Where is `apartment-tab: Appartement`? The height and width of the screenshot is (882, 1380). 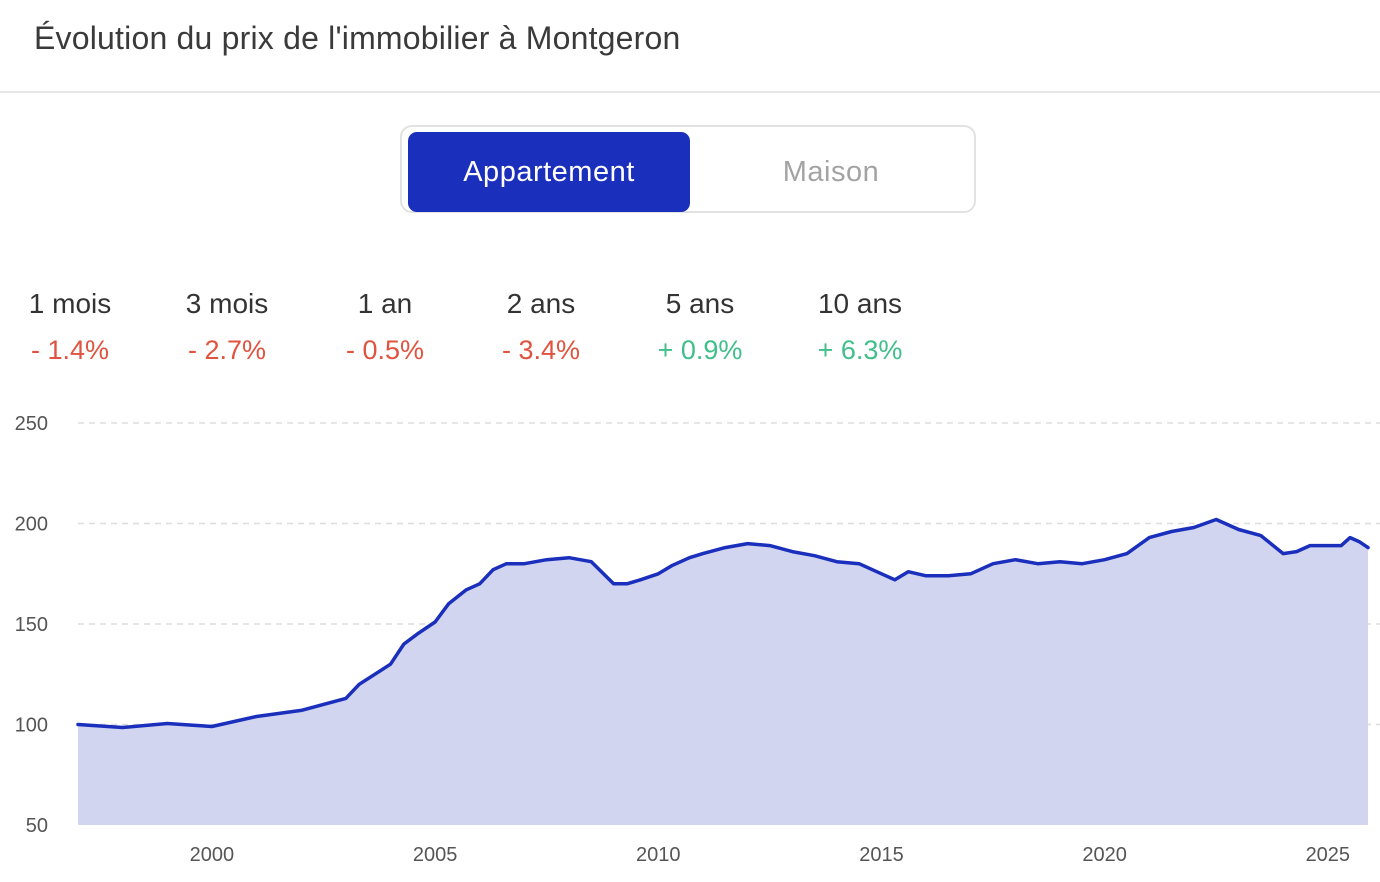
apartment-tab: Appartement is located at coordinates (549, 172).